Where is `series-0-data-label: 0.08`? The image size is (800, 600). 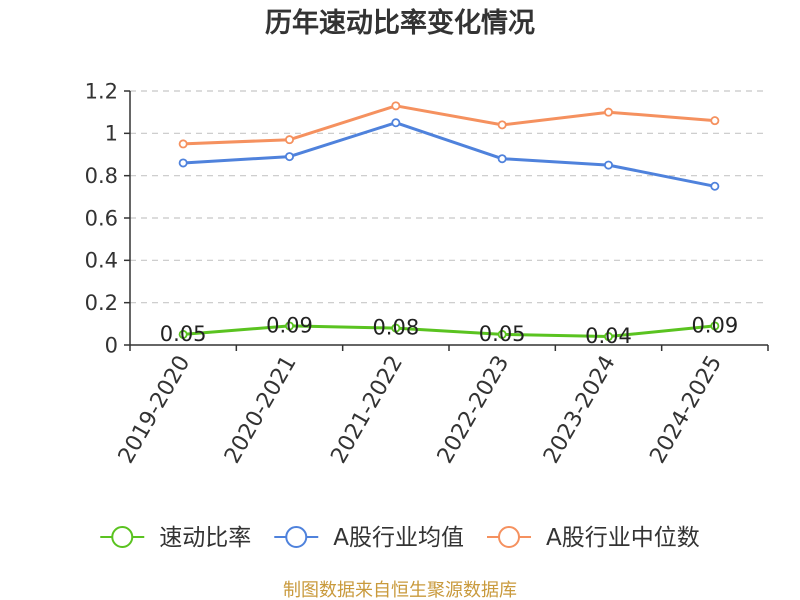
series-0-data-label: 0.08 is located at coordinates (395, 327).